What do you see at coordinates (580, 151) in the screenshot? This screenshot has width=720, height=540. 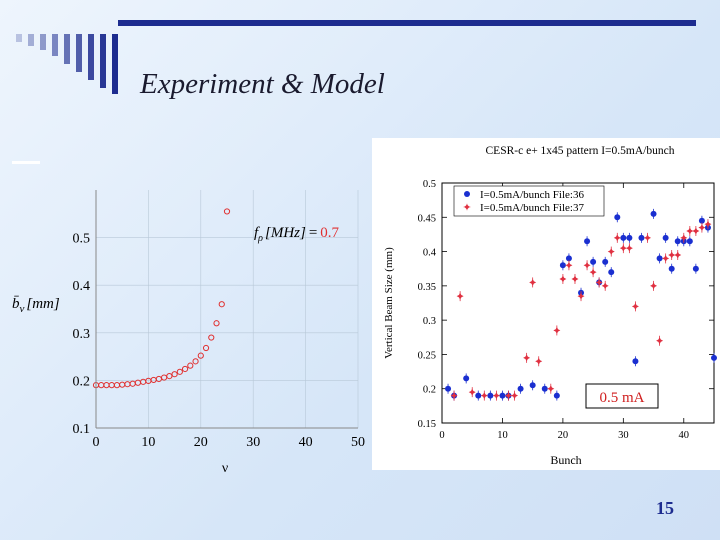 I see `experiment-chart-title: CESR-c e+ 1x45 pattern I=0.5mA/bunch` at bounding box center [580, 151].